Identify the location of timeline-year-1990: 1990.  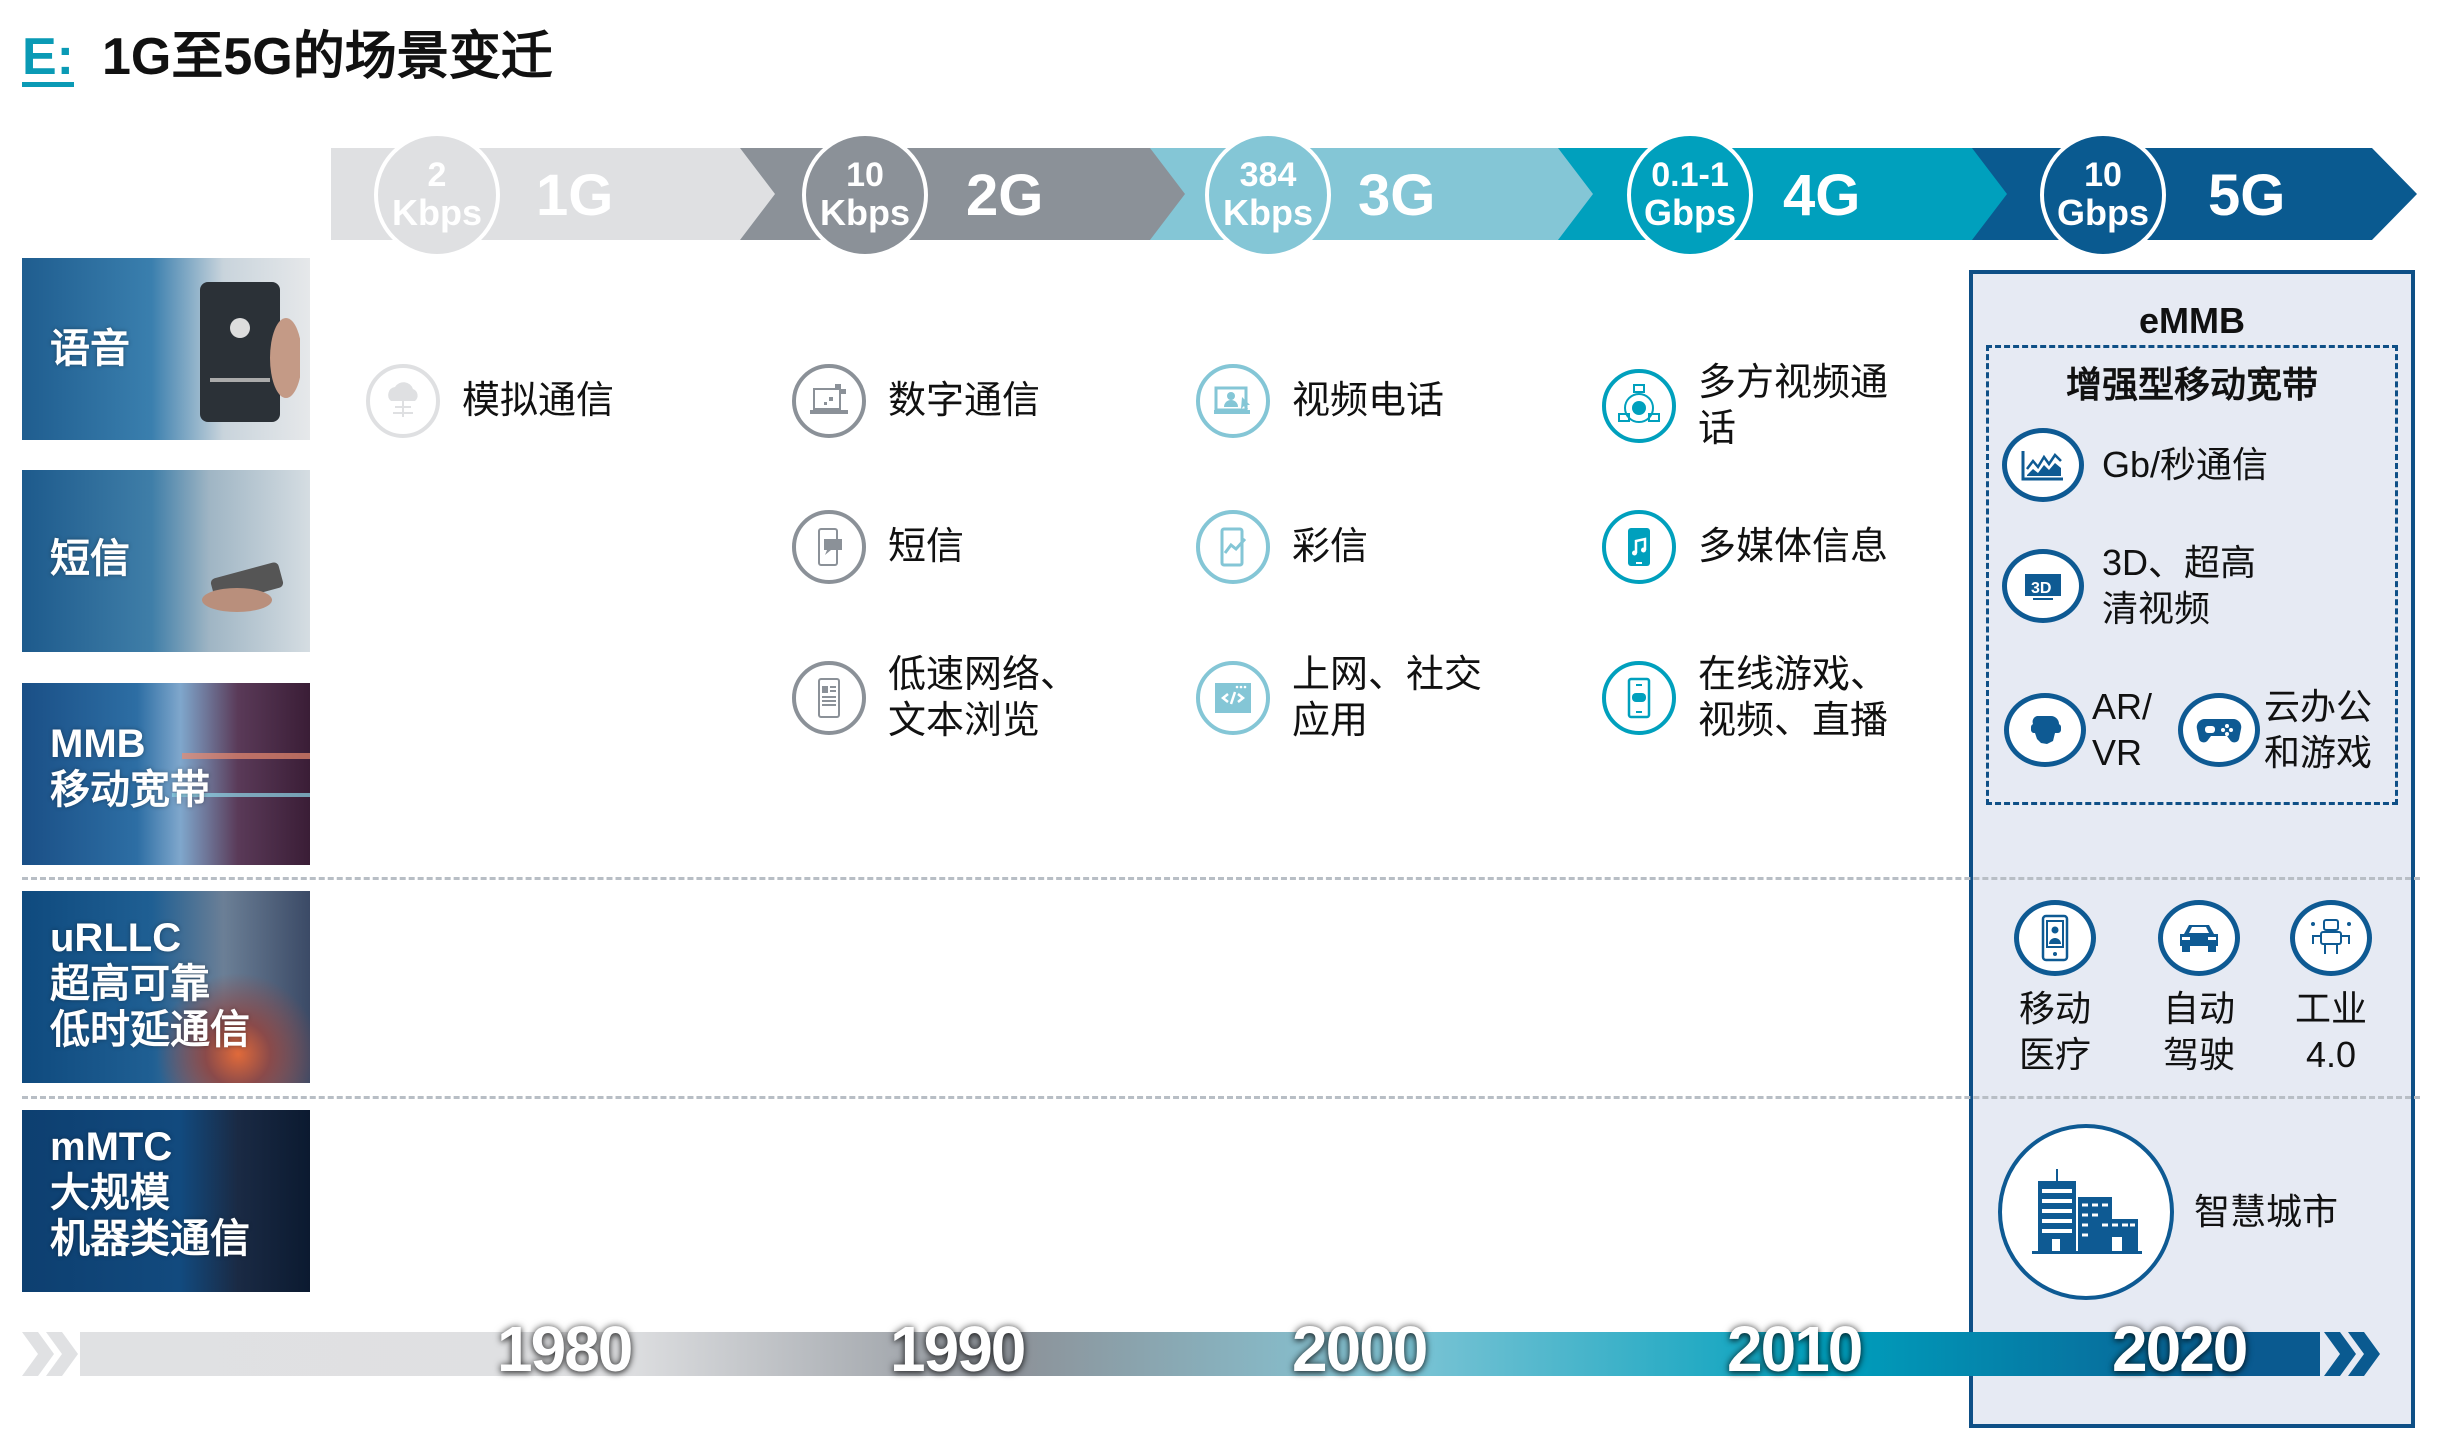
(958, 1349).